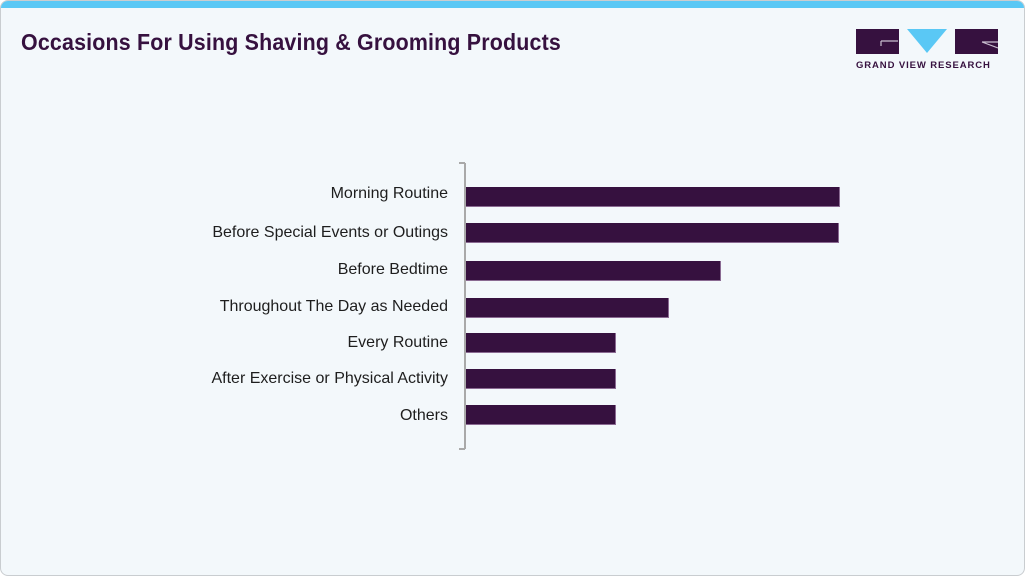  What do you see at coordinates (423, 415) in the screenshot?
I see `category-label: Others` at bounding box center [423, 415].